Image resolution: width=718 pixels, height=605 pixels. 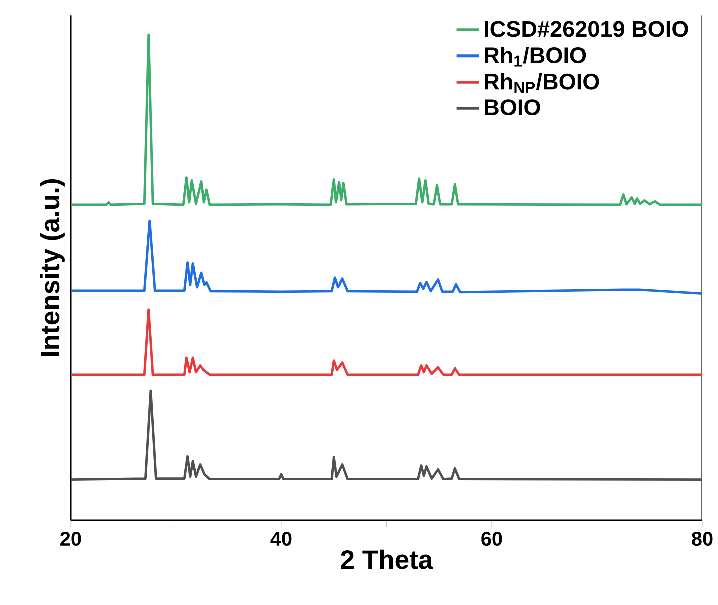 What do you see at coordinates (512, 108) in the screenshot?
I see `legend-label: BOIO` at bounding box center [512, 108].